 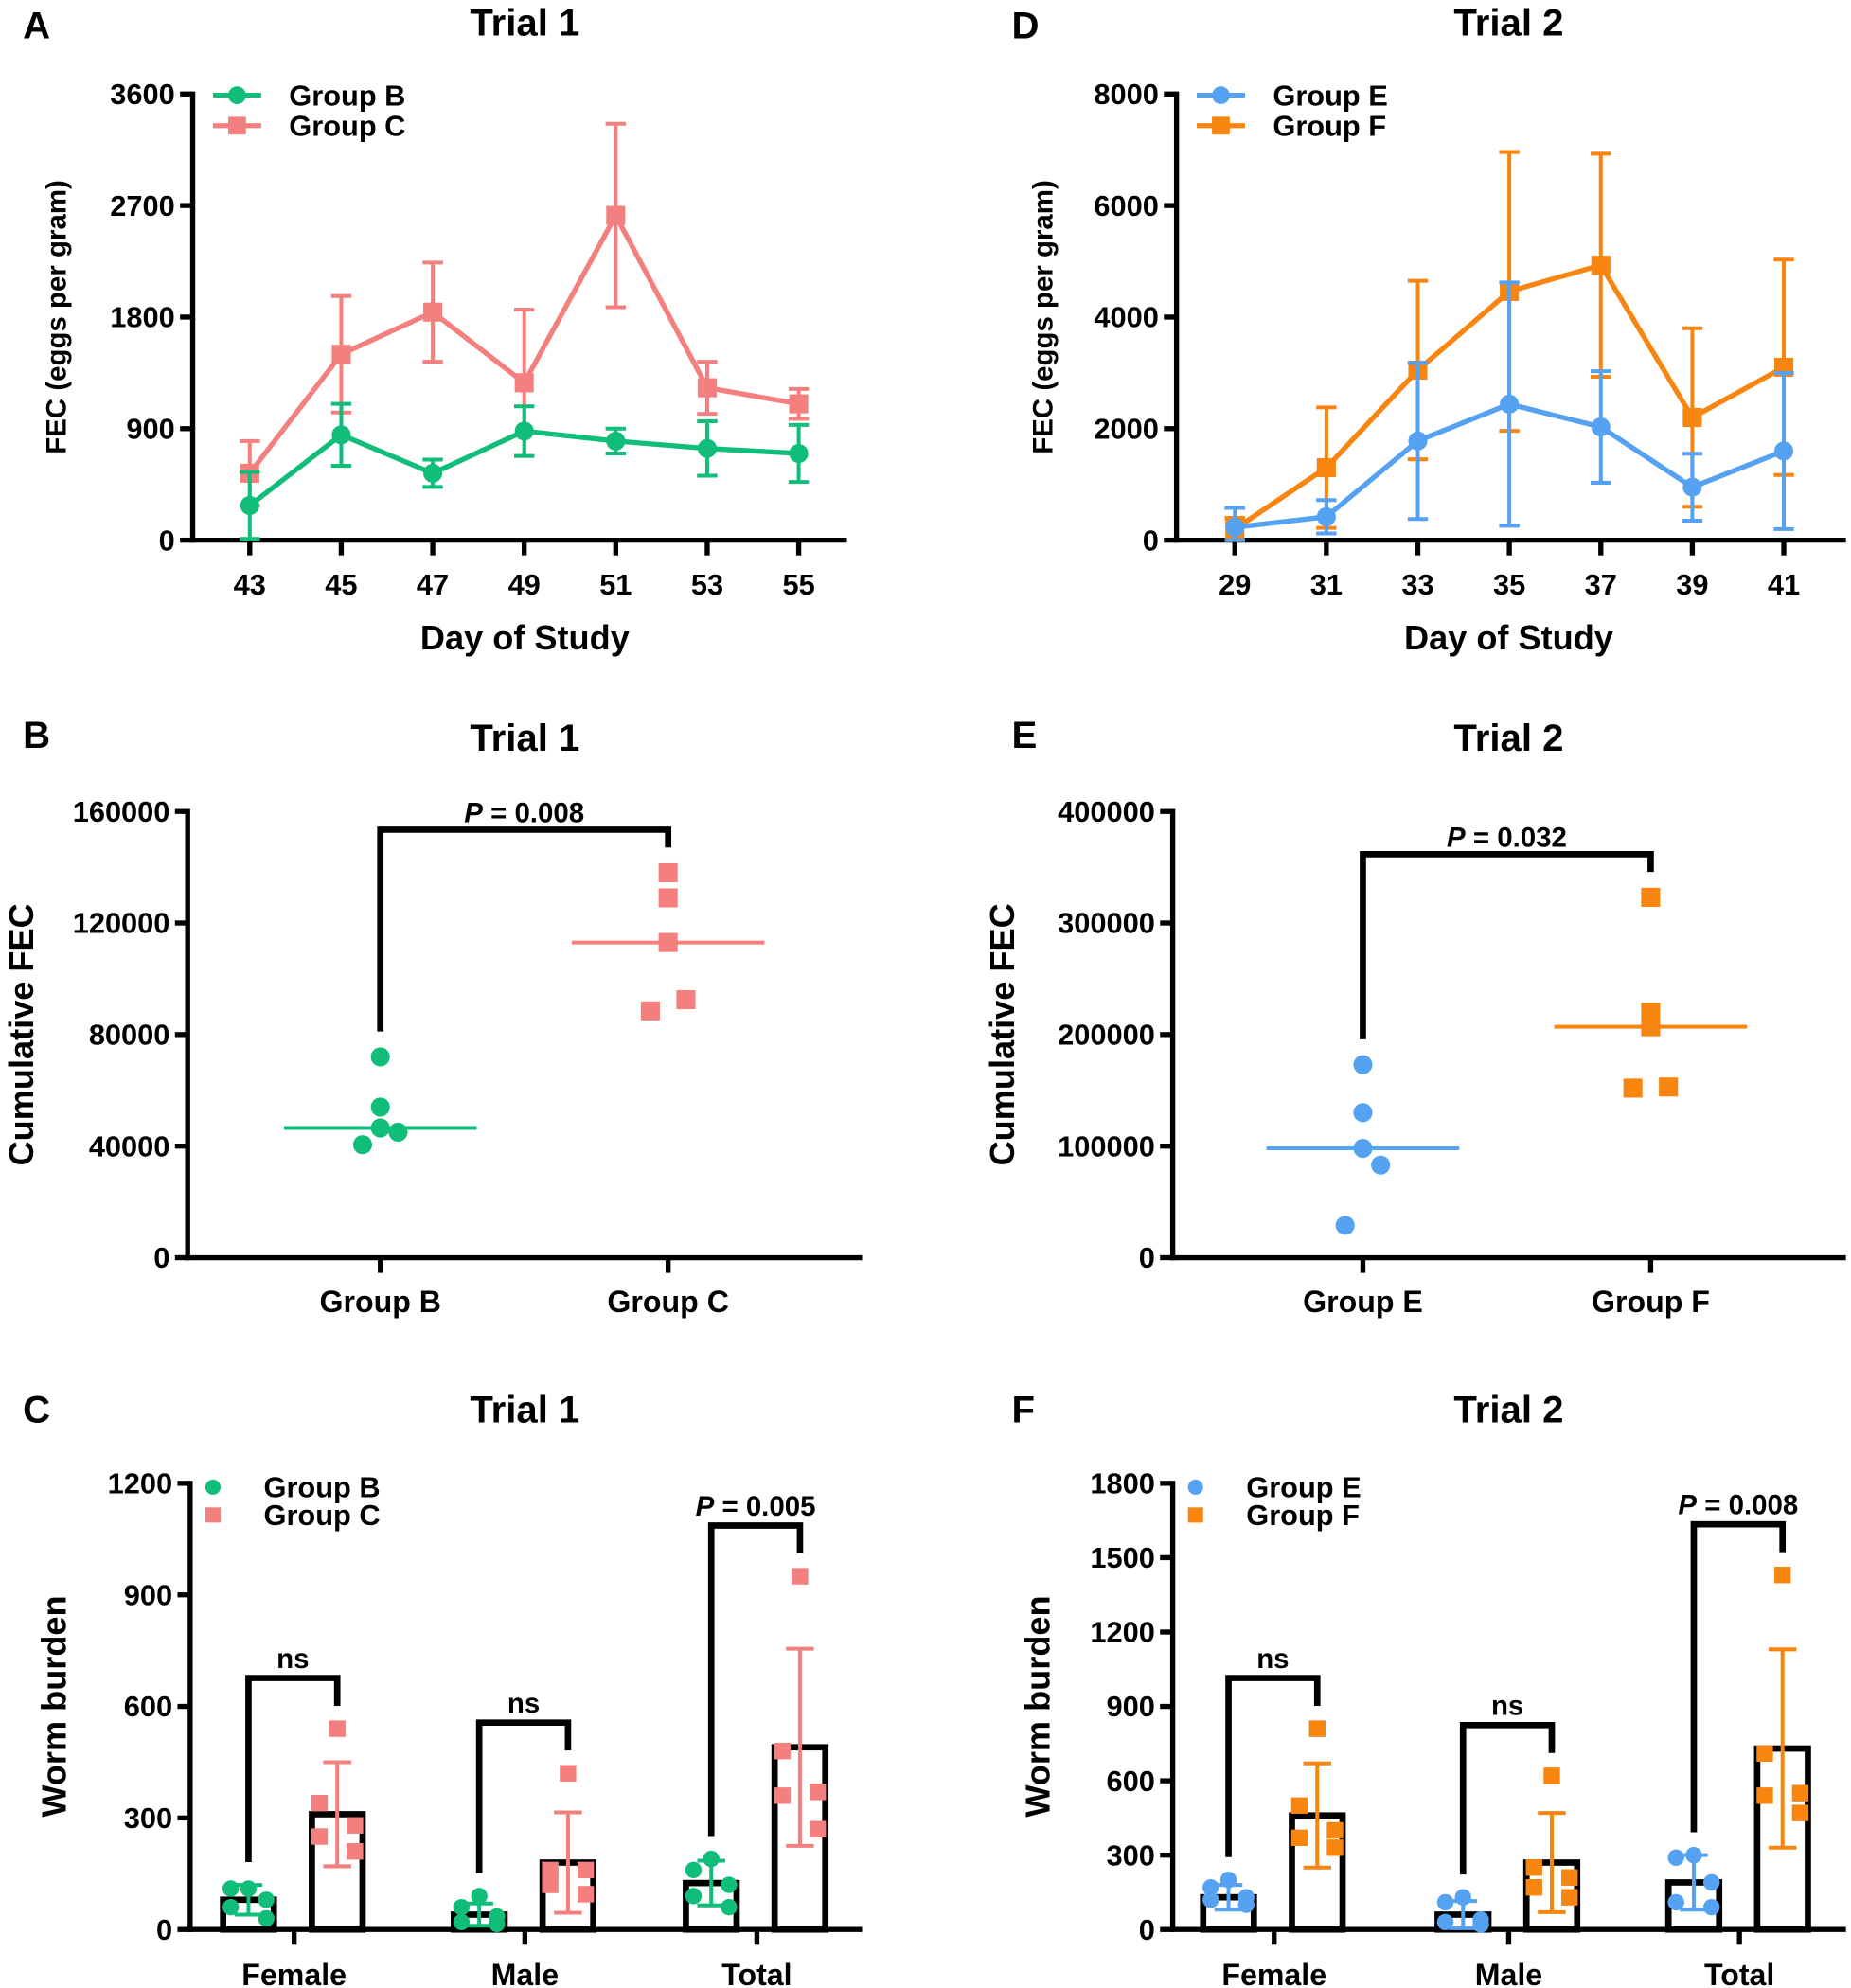 I want to click on chart-title: Trial 1, so click(x=524, y=738).